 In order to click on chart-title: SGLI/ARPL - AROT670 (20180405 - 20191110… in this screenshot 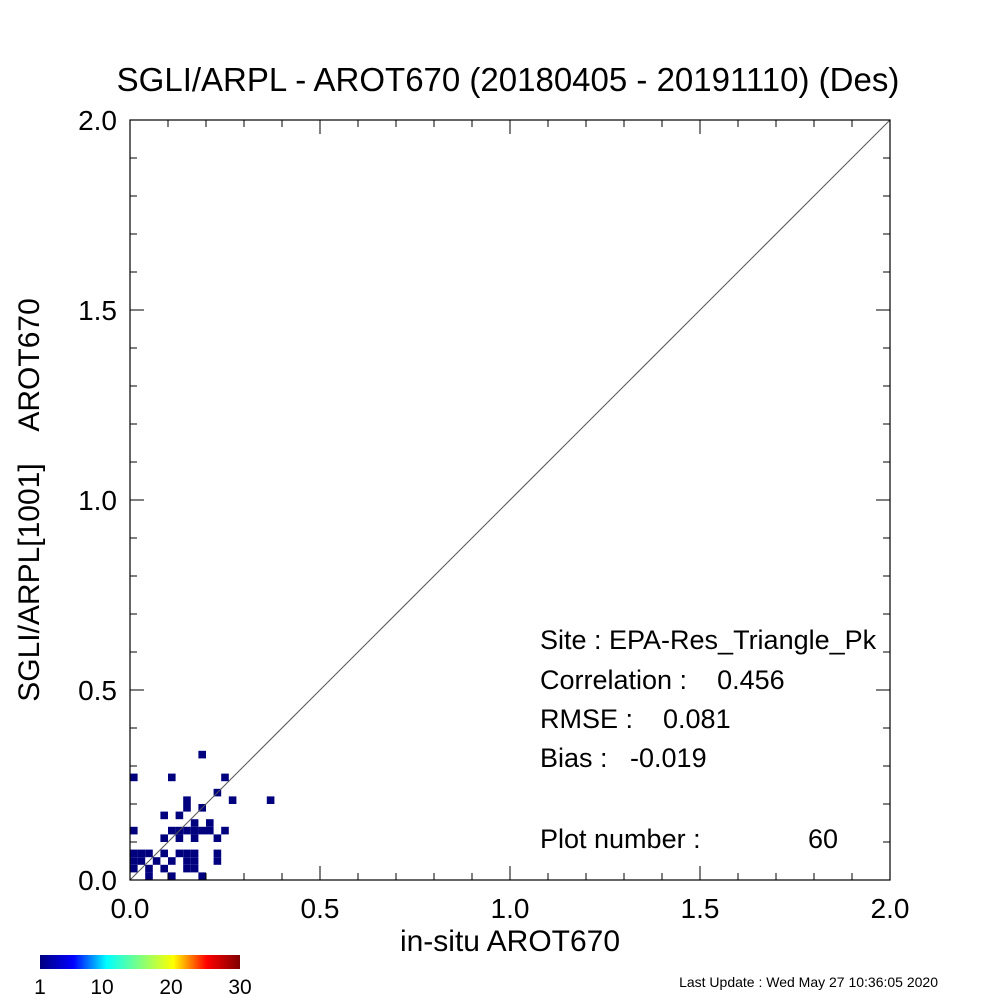, I will do `click(508, 79)`.